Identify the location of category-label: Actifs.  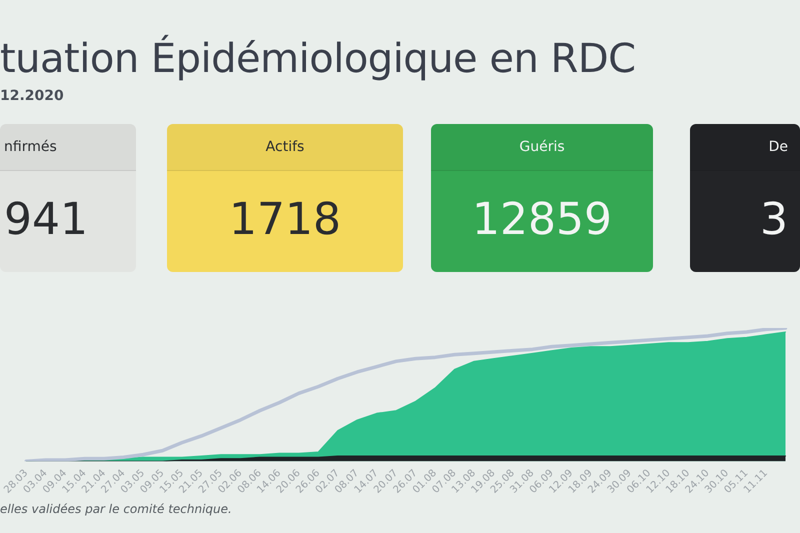
(285, 147).